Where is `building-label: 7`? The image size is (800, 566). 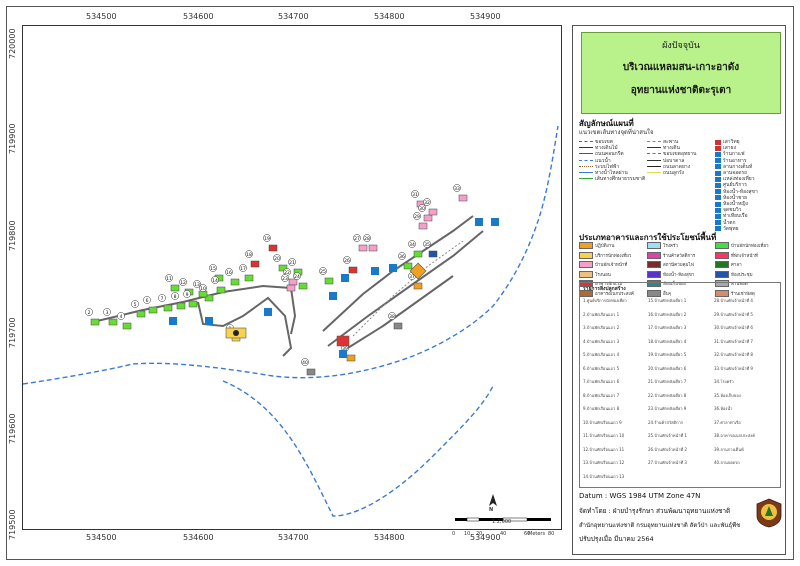
building-label: 7 is located at coordinates (162, 299).